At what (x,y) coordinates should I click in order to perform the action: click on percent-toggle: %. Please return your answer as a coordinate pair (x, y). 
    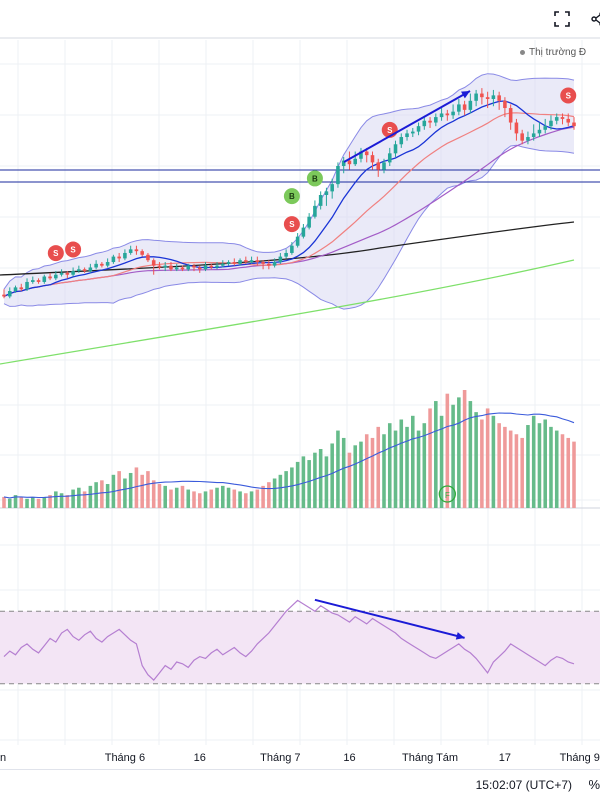
    Looking at the image, I should click on (594, 784).